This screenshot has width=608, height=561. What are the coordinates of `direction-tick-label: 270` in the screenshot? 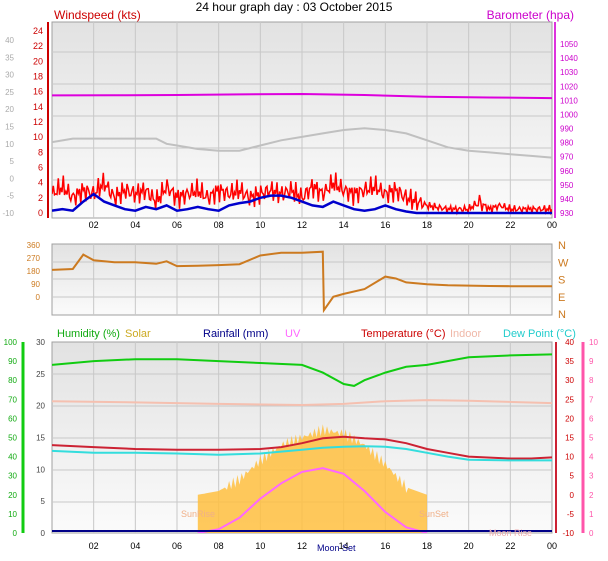 It's located at (34, 258).